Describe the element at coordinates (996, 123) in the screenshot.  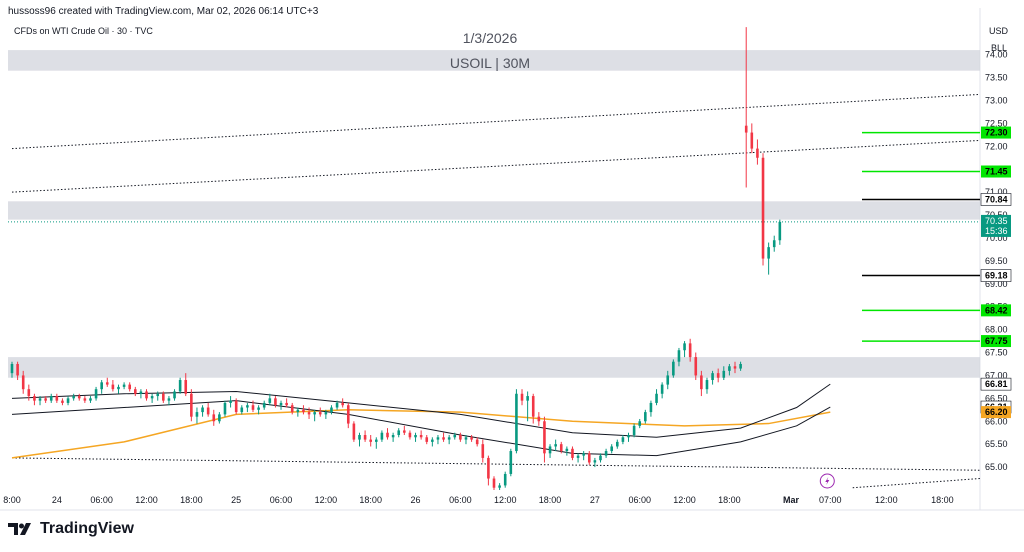
I see `y-tick-label: 72.50` at that location.